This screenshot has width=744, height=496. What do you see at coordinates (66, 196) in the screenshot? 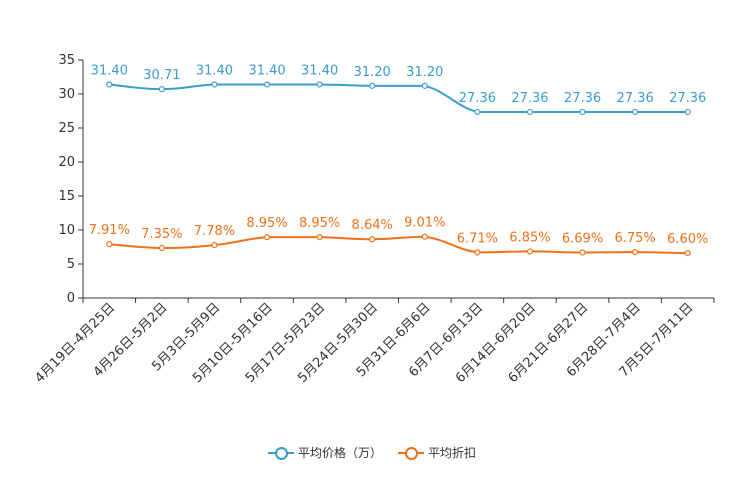
I see `y-tick-label: 15` at bounding box center [66, 196].